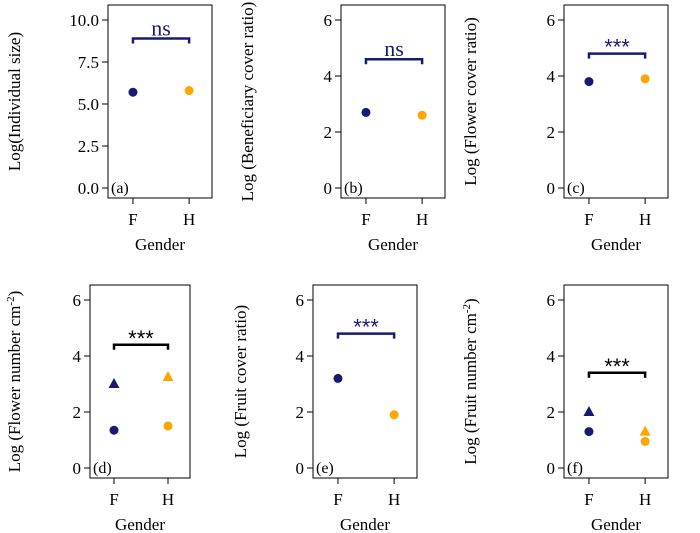 This screenshot has width=700, height=533. Describe the element at coordinates (240, 381) in the screenshot. I see `y-axis-label: Log (Fruit cover ratio)` at that location.